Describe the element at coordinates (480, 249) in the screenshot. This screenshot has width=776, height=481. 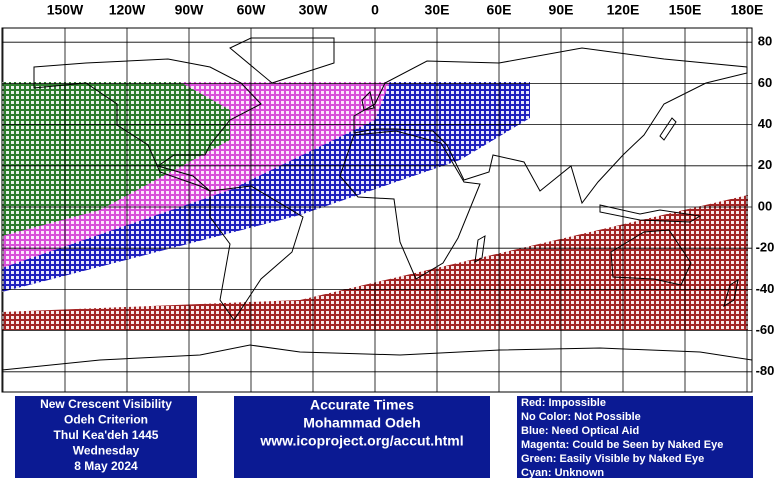
I see `madagascar` at that location.